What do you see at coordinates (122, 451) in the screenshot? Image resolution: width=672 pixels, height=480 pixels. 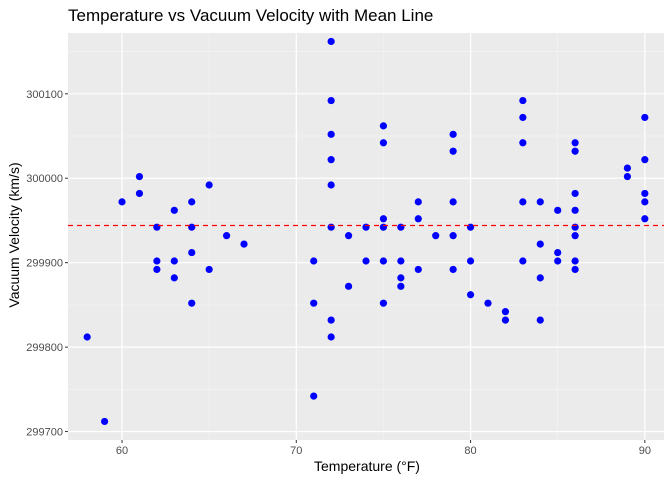 I see `x-tick-label: 60` at bounding box center [122, 451].